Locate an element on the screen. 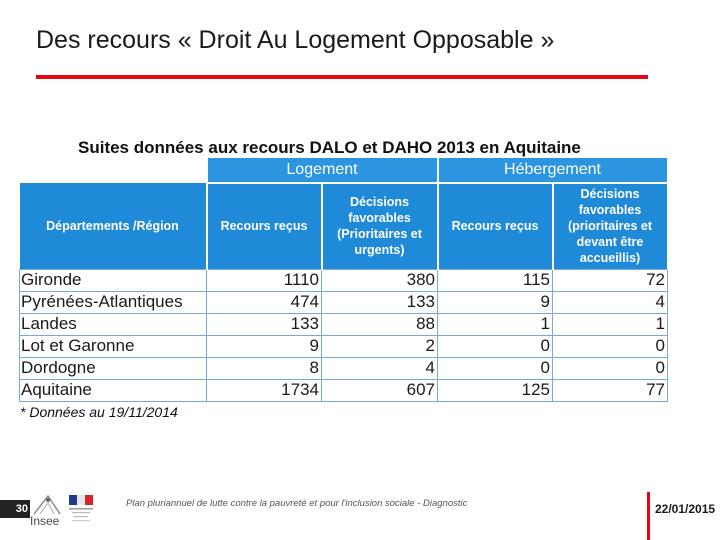 The height and width of the screenshot is (540, 720). cell-log-decisions: 380 is located at coordinates (379, 280).